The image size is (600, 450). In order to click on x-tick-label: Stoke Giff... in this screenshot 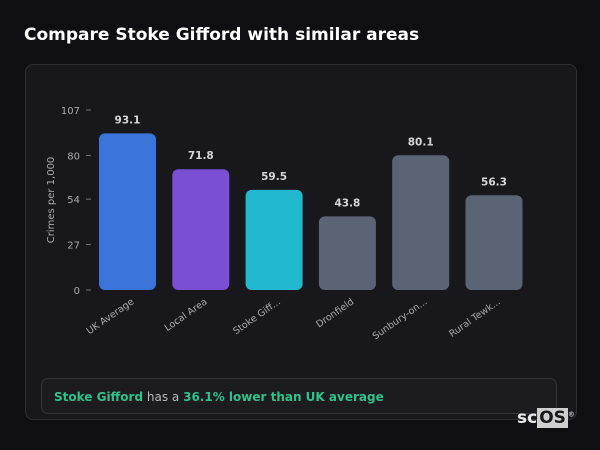, I will do `click(257, 316)`.